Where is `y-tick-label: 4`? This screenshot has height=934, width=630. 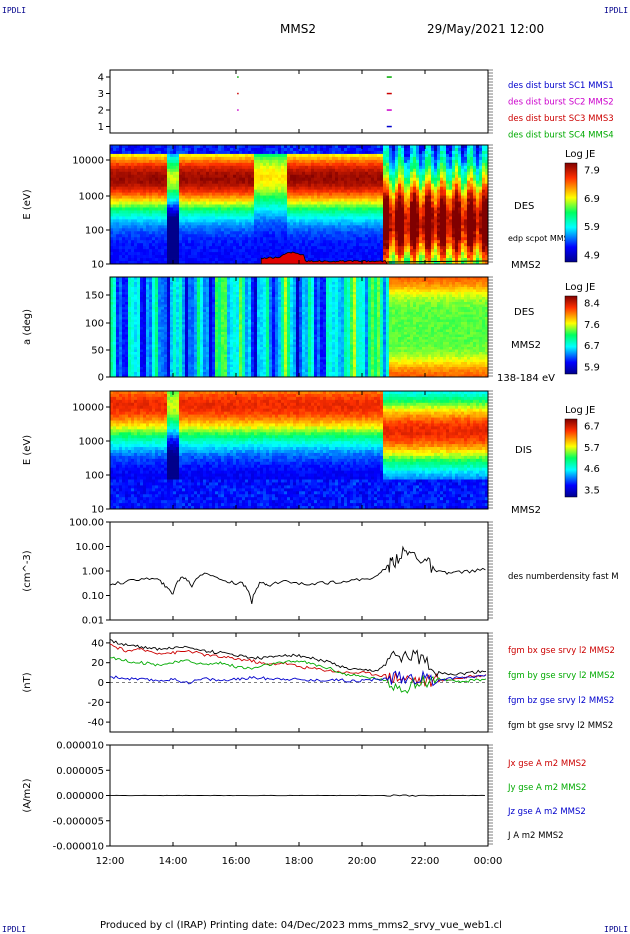 y-tick-label: 4 is located at coordinates (101, 78).